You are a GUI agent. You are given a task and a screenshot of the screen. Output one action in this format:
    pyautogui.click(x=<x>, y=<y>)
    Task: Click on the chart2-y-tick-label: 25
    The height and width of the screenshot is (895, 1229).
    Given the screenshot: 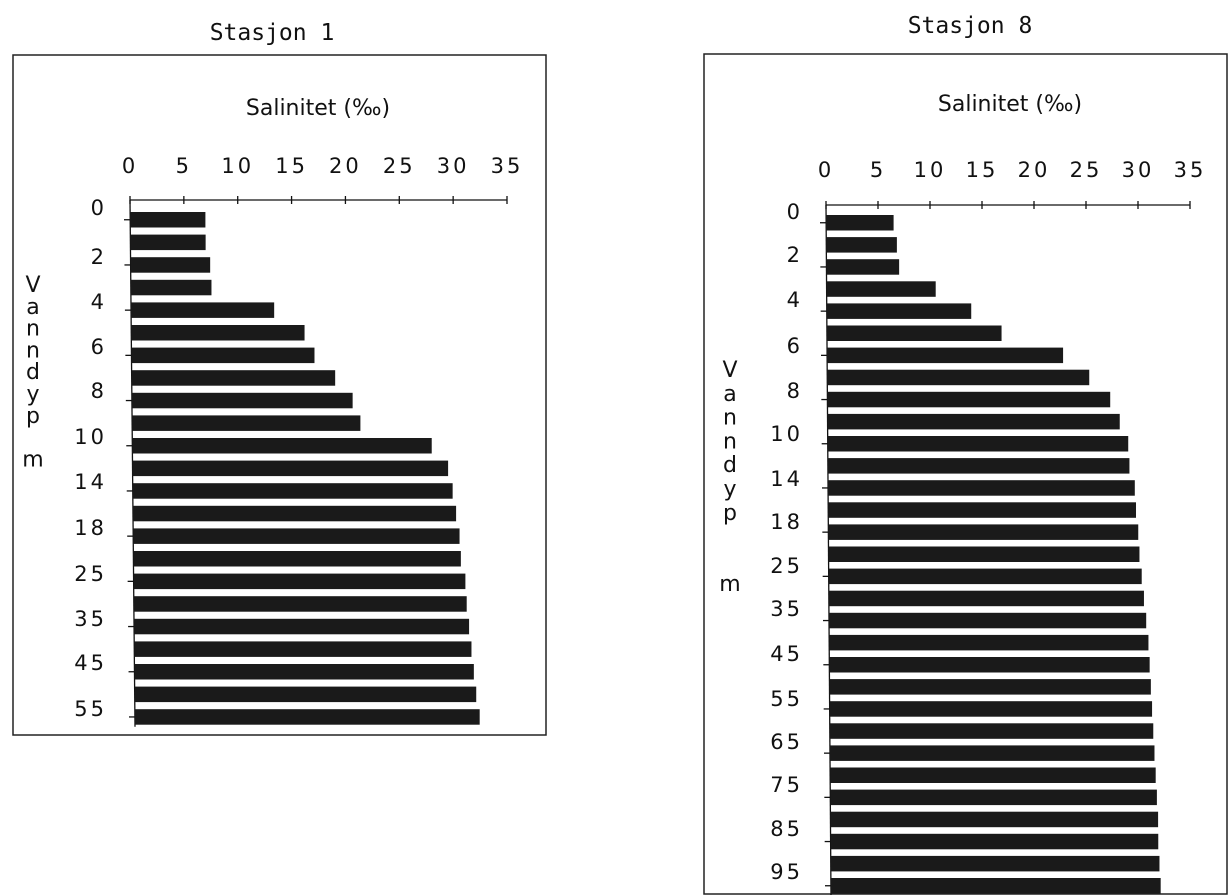 What is the action you would take?
    pyautogui.click(x=786, y=566)
    